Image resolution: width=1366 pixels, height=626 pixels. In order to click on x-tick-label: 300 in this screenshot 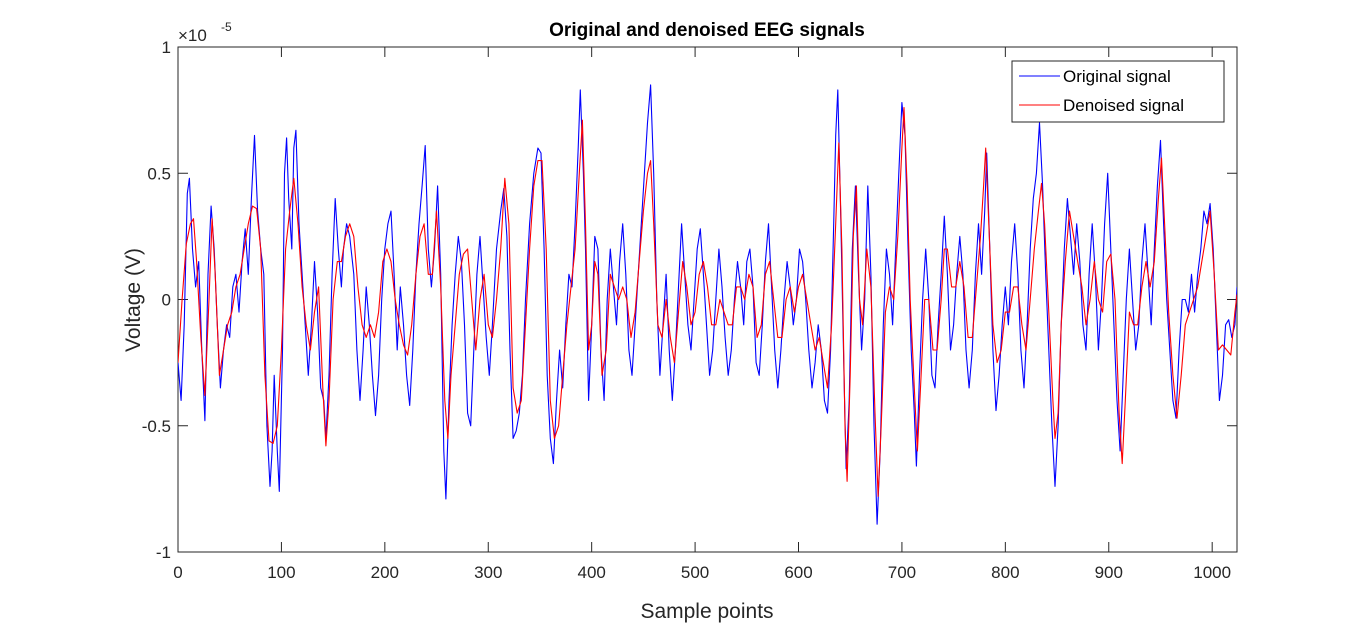, I will do `click(488, 572)`.